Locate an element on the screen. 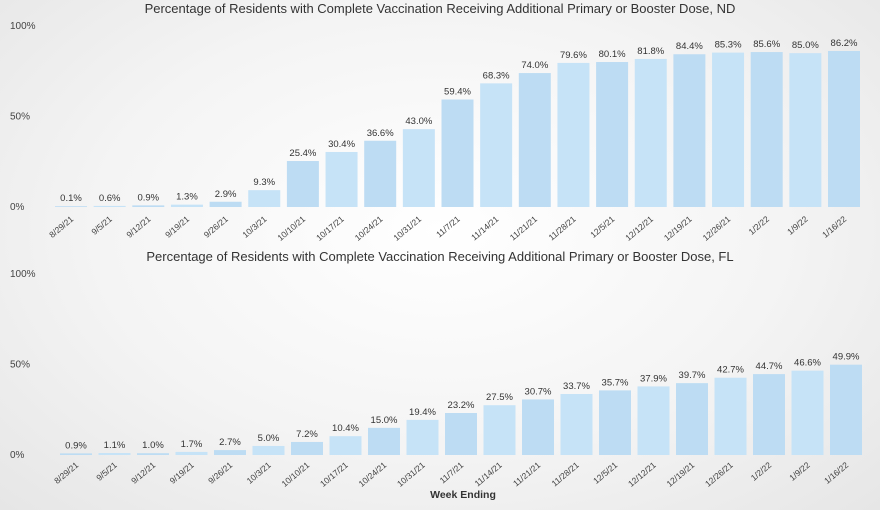 The image size is (880, 510). x-tick-label: 12/19/21 is located at coordinates (681, 474).